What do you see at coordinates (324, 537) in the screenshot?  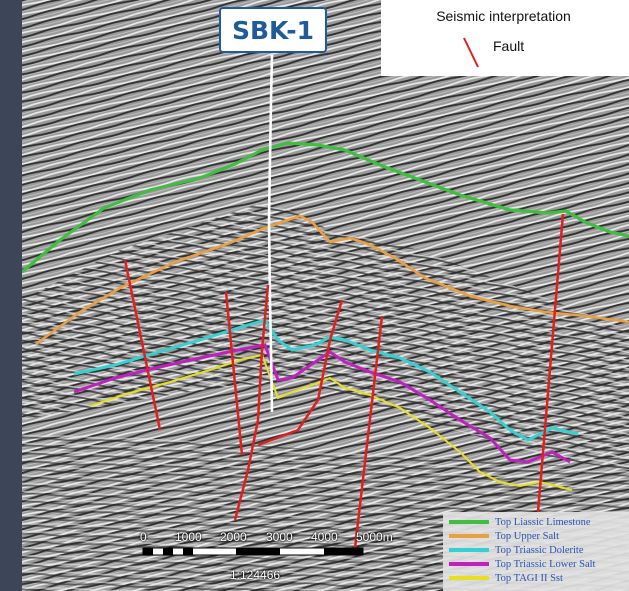 I see `scale-tick-label: 4000` at bounding box center [324, 537].